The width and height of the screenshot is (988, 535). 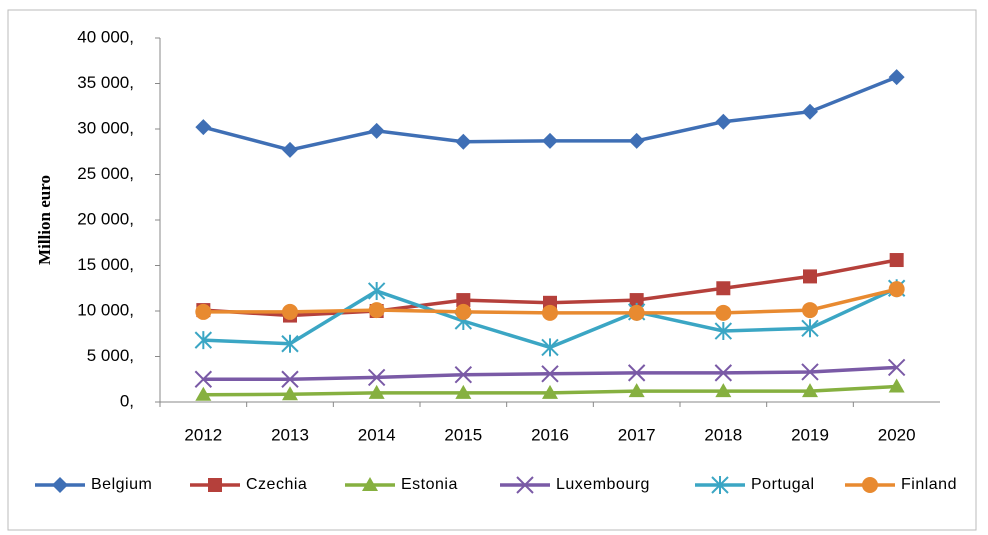 I want to click on y-tick-label: 5 000,, so click(x=110, y=355).